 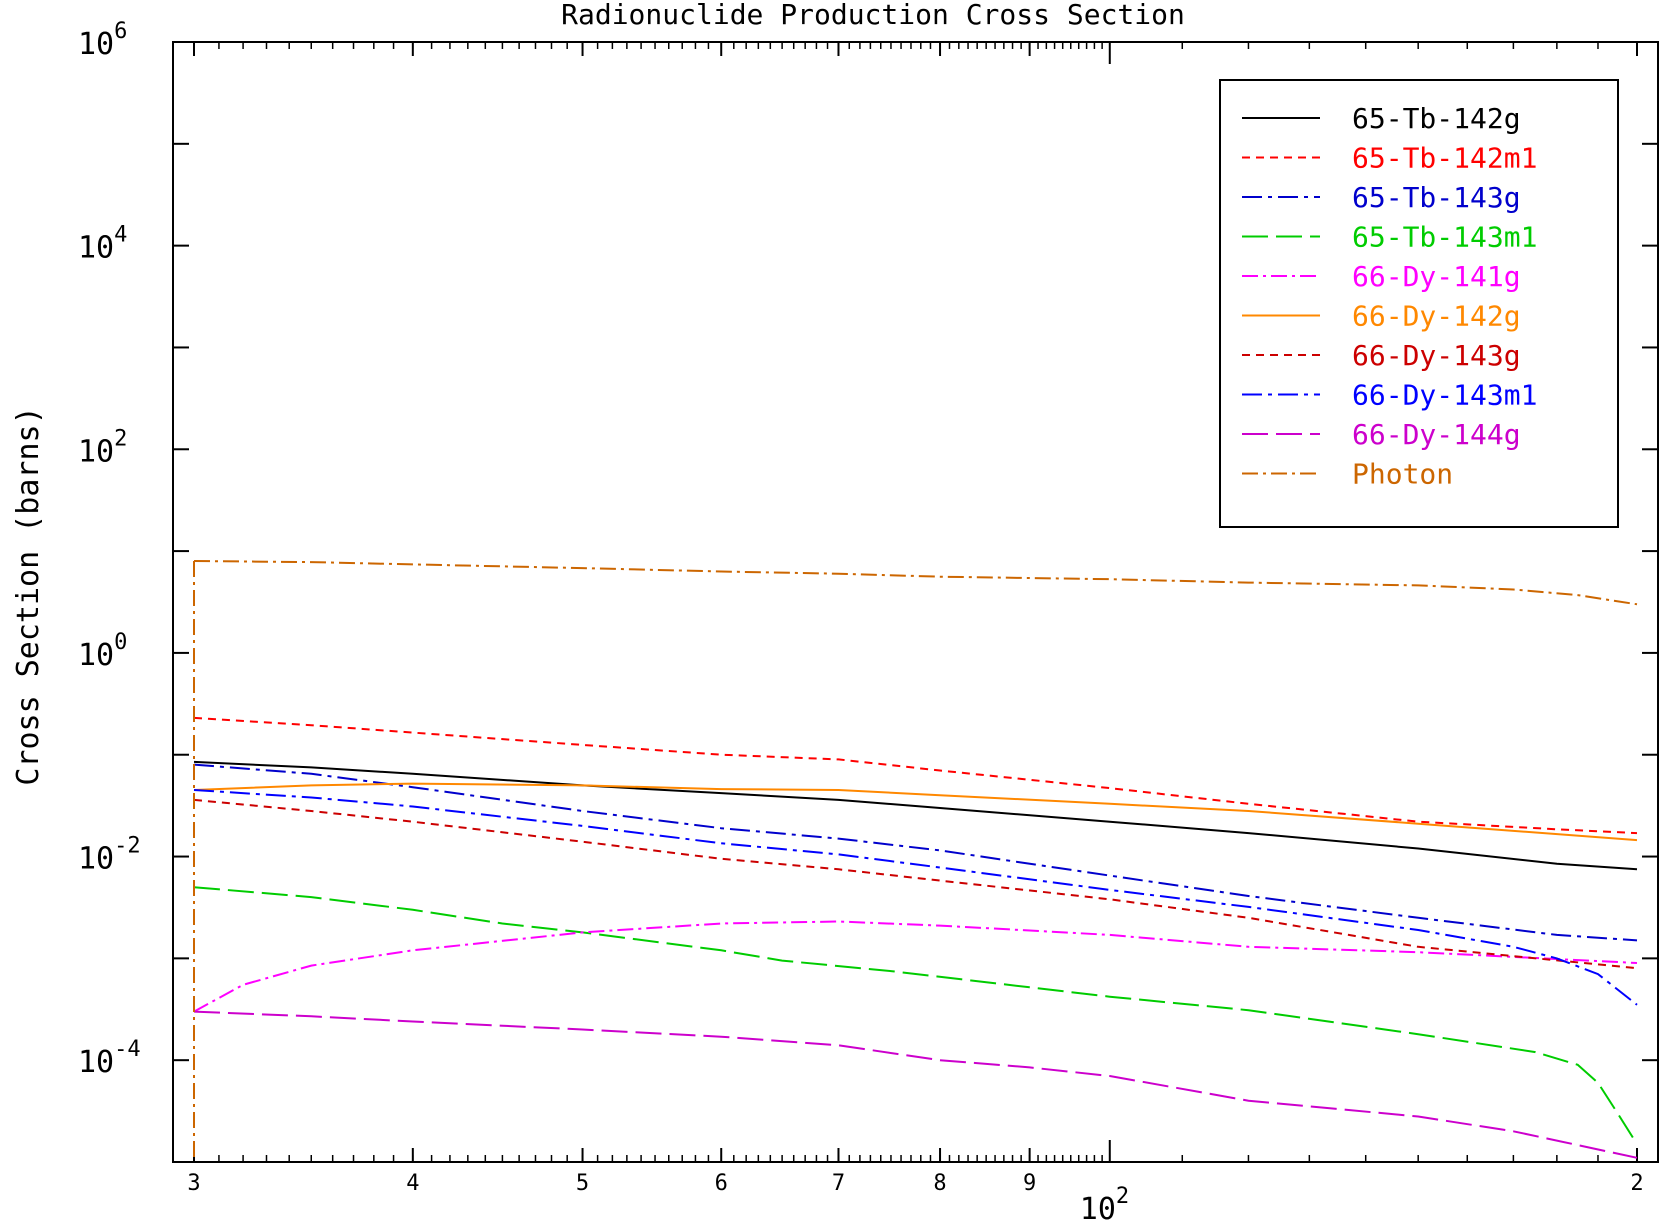 What do you see at coordinates (1436, 434) in the screenshot?
I see `legend-label: 66-Dy-144g` at bounding box center [1436, 434].